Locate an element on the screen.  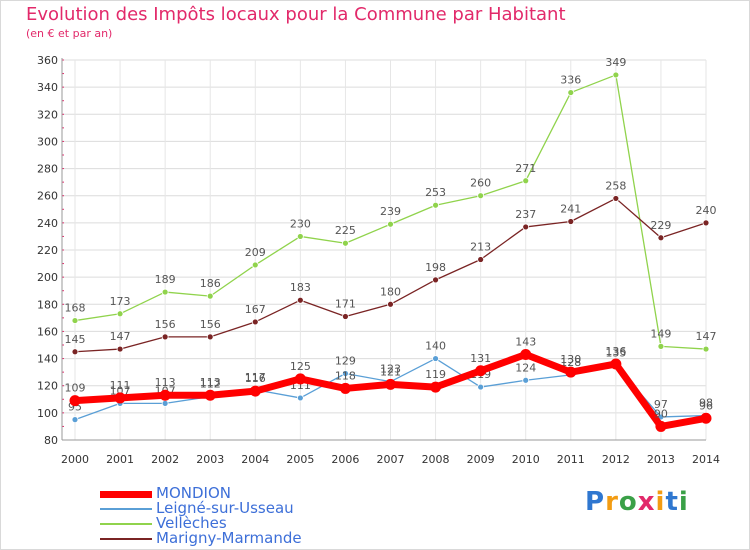
x-tick-label: 2013 is located at coordinates (661, 459).